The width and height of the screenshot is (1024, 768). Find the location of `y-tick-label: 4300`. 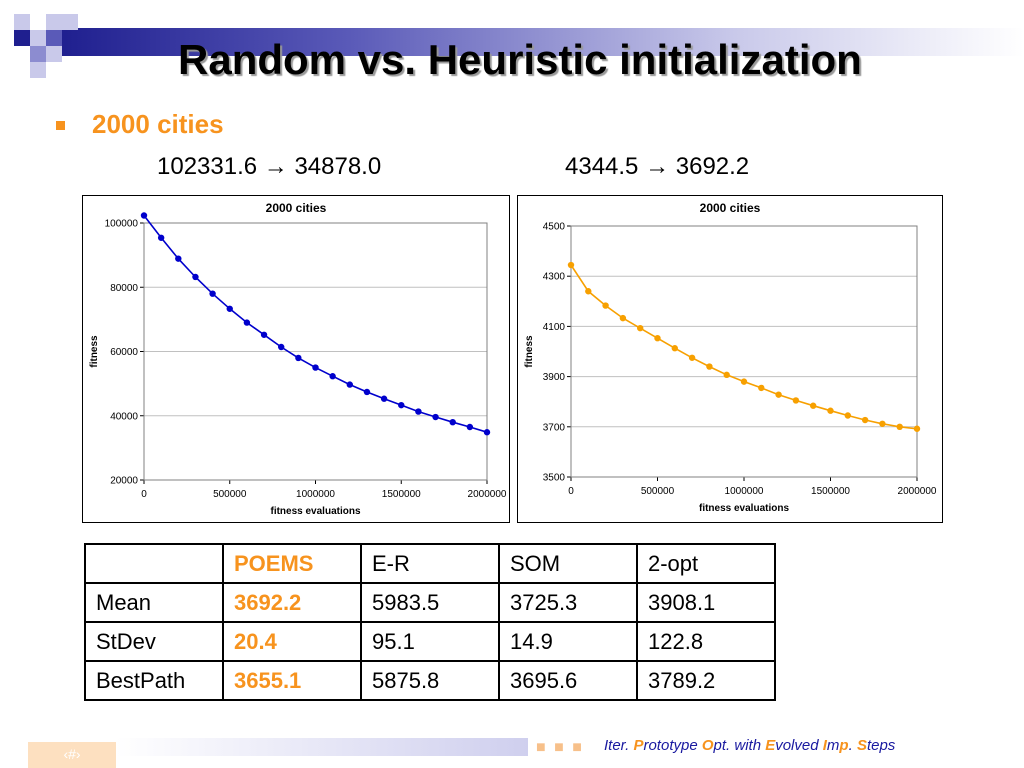

y-tick-label: 4300 is located at coordinates (554, 277).